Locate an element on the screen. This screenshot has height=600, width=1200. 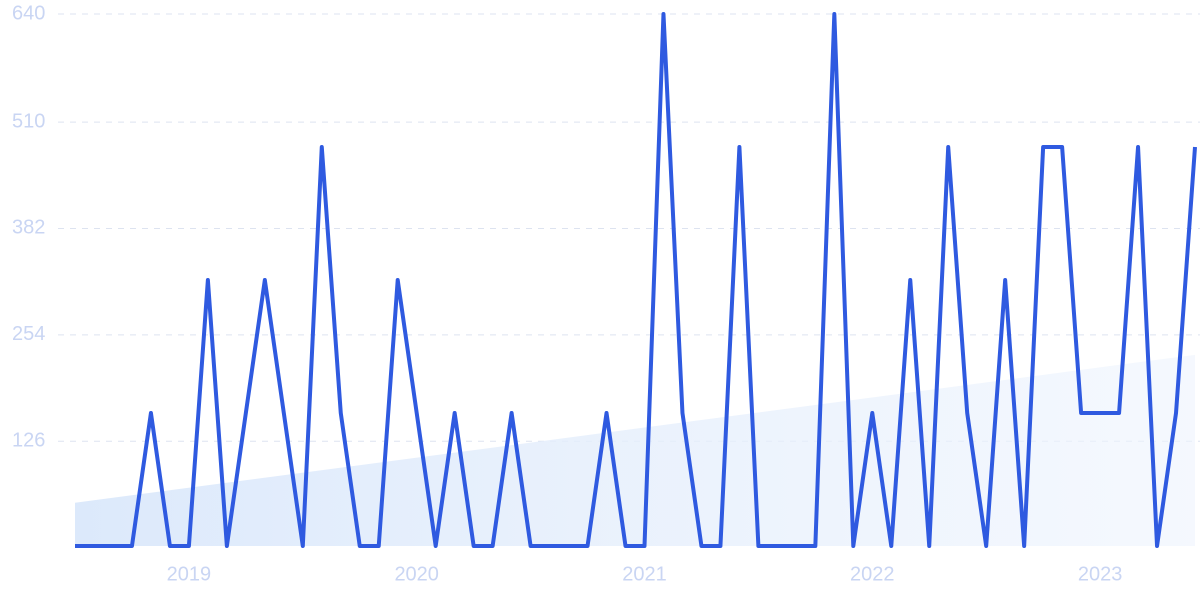
x-tick-label: 2020 is located at coordinates (416, 574).